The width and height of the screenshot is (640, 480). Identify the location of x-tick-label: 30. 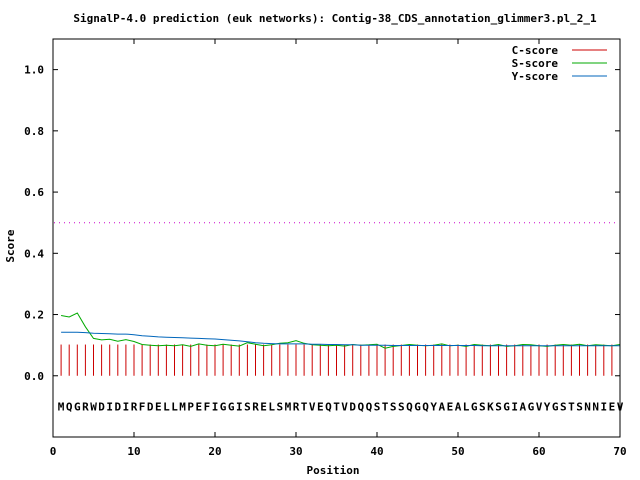
(295, 451).